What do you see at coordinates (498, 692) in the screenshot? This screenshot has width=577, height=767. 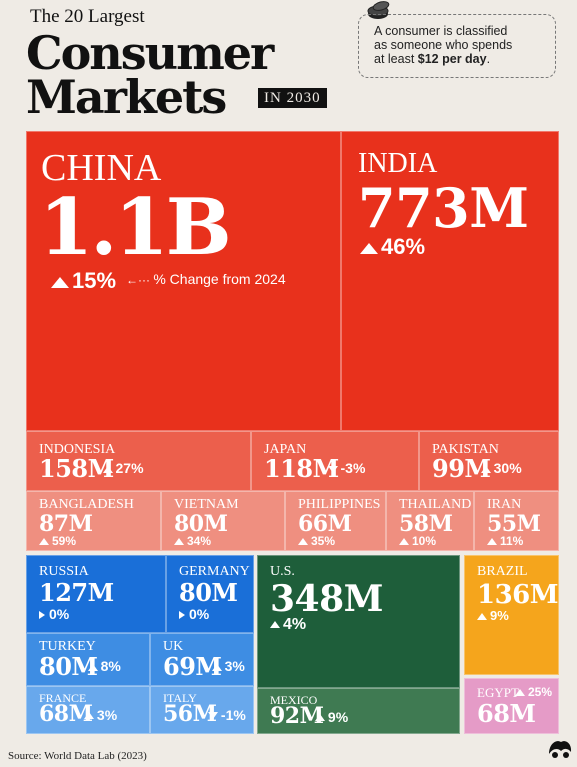 I see `country-name-egypt: EGYPT` at bounding box center [498, 692].